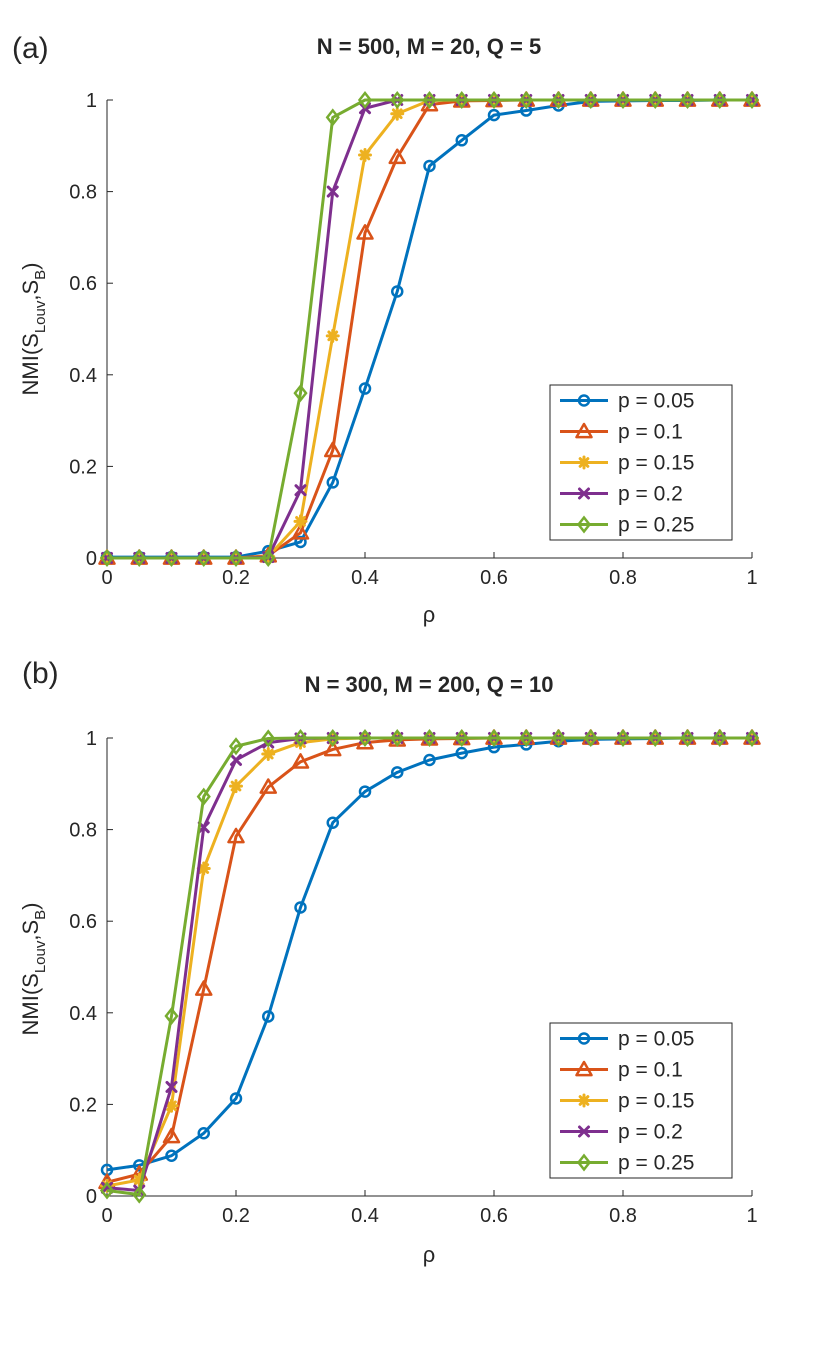  What do you see at coordinates (236, 578) in the screenshot?
I see `x-tick-label: 0.2` at bounding box center [236, 578].